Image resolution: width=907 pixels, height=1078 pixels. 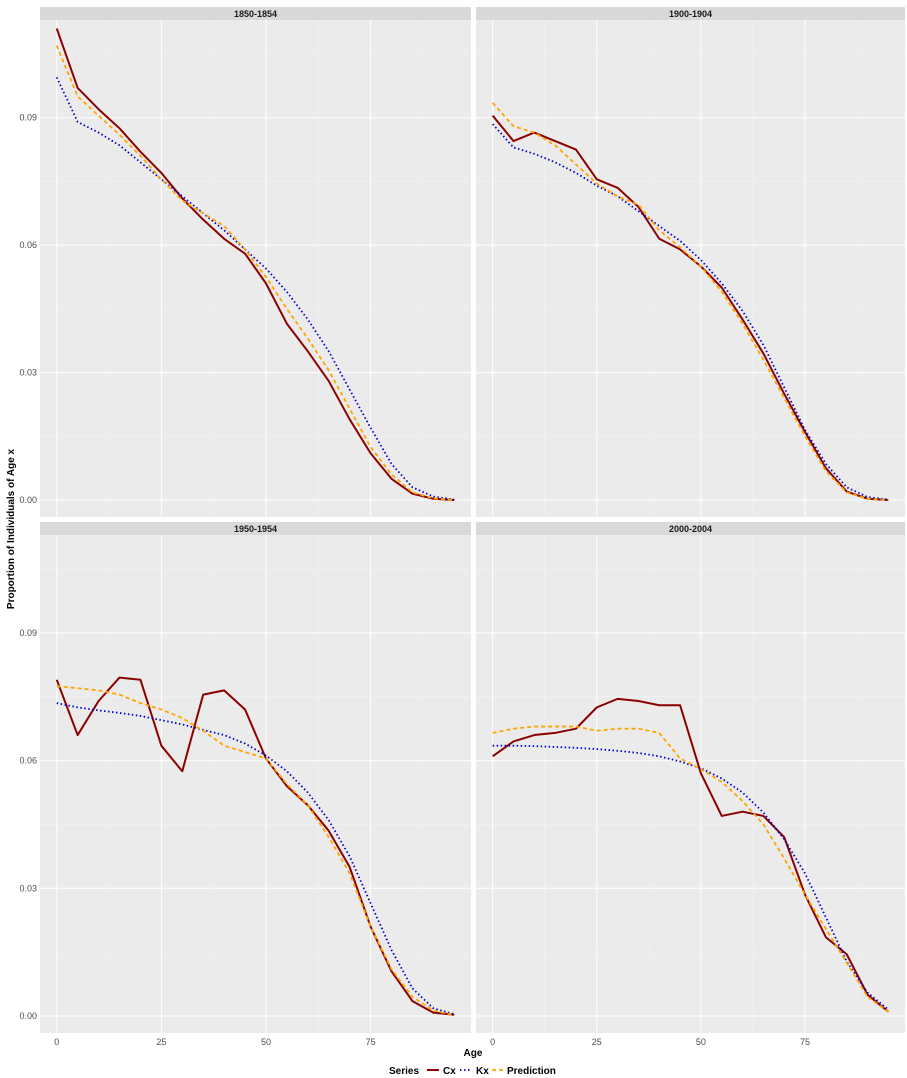 I want to click on panel-strip-title: 2000-2004, so click(x=690, y=529).